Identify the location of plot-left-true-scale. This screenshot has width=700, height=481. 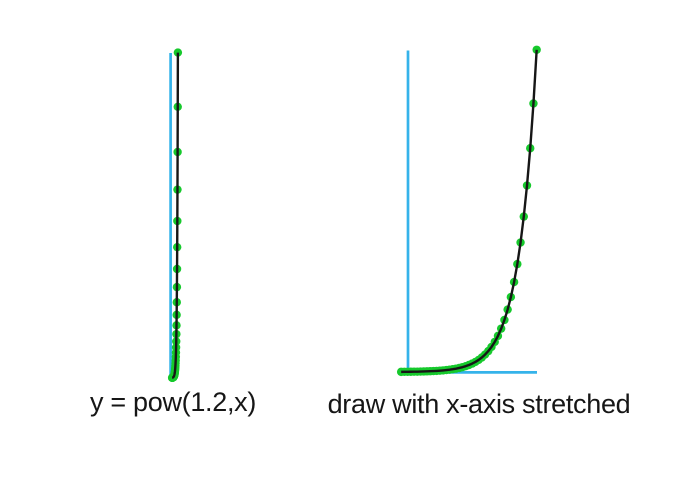
(175, 215).